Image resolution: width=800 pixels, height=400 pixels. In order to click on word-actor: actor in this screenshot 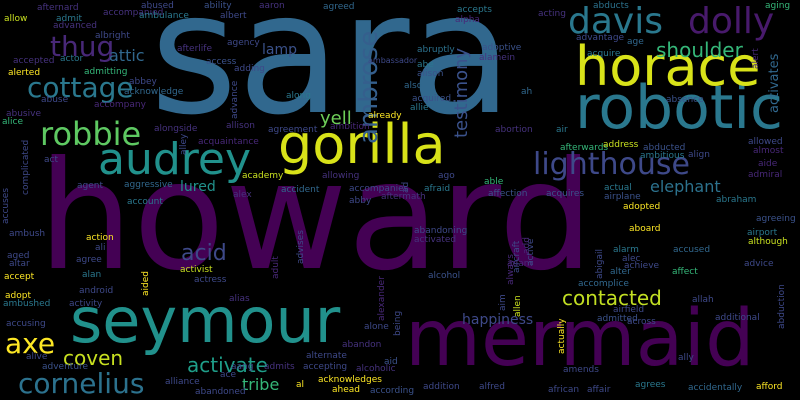, I will do `click(72, 59)`.